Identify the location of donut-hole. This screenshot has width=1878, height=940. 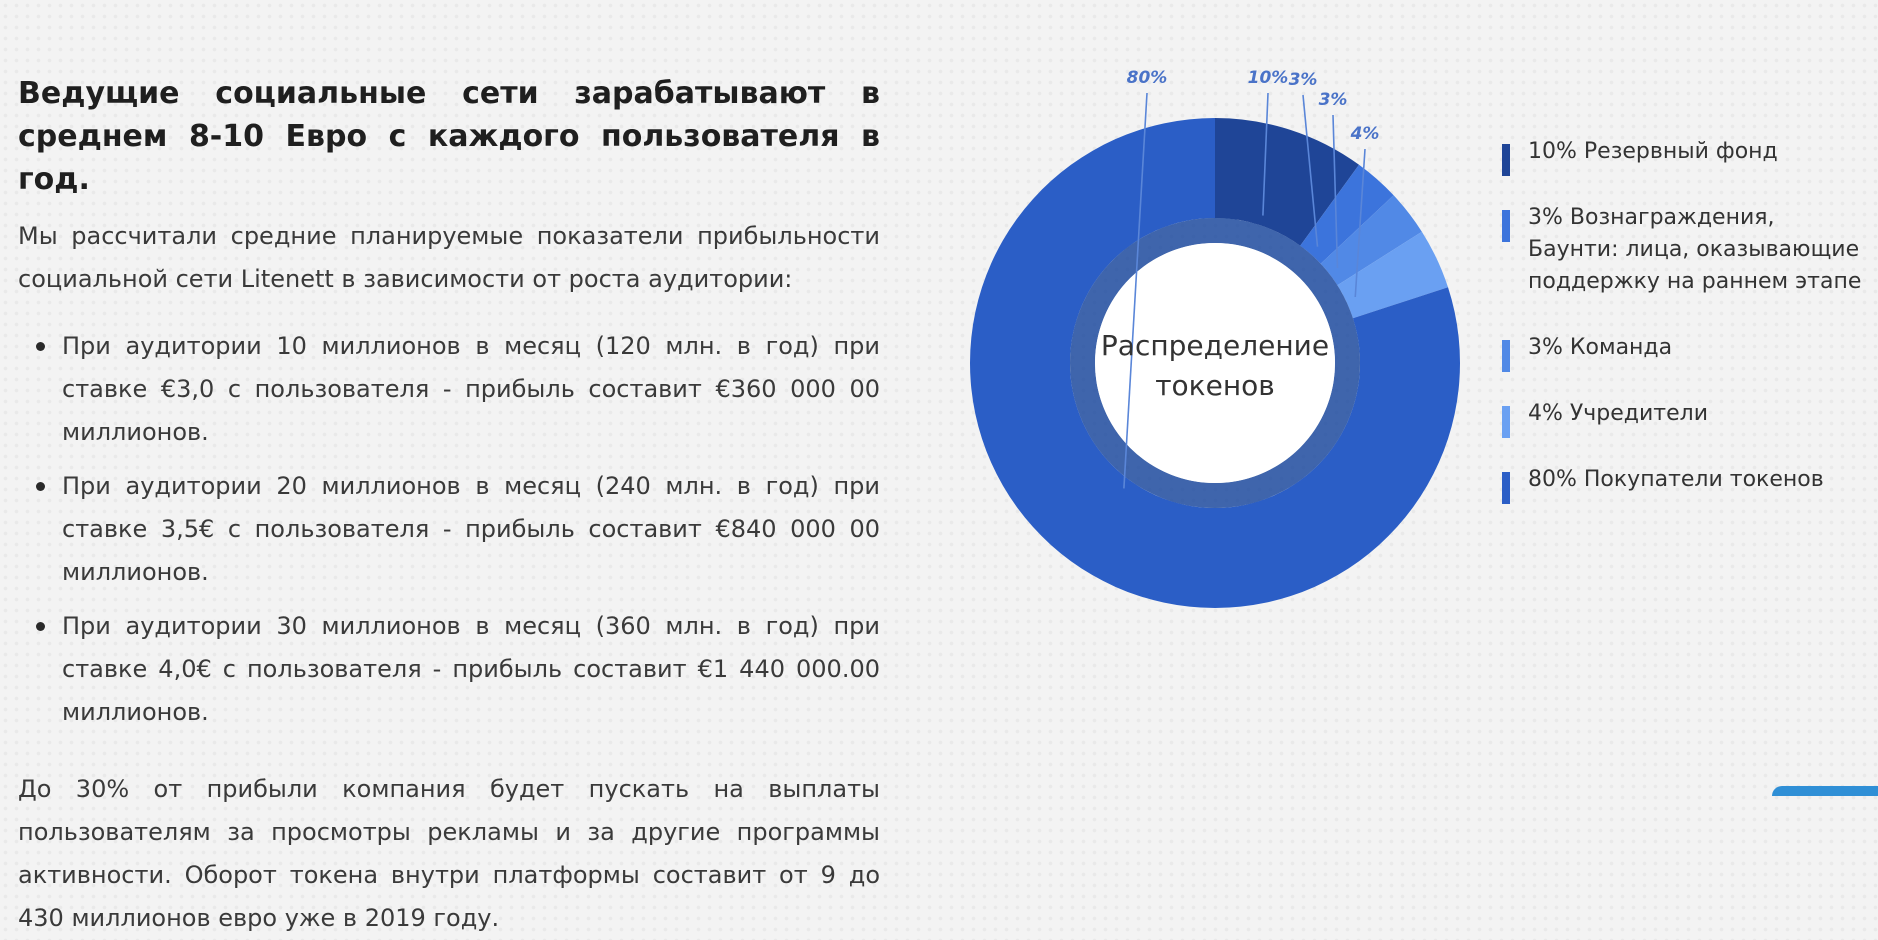
(1215, 363).